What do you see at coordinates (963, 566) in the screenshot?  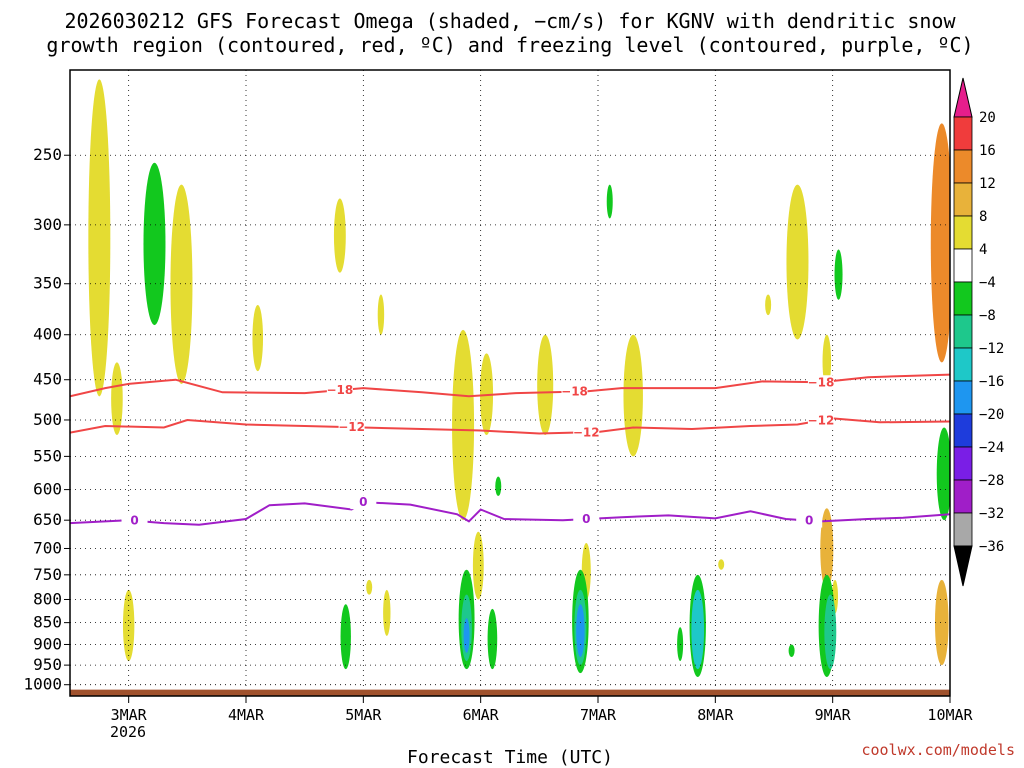 I see `colorbar-bottom-arrow` at bounding box center [963, 566].